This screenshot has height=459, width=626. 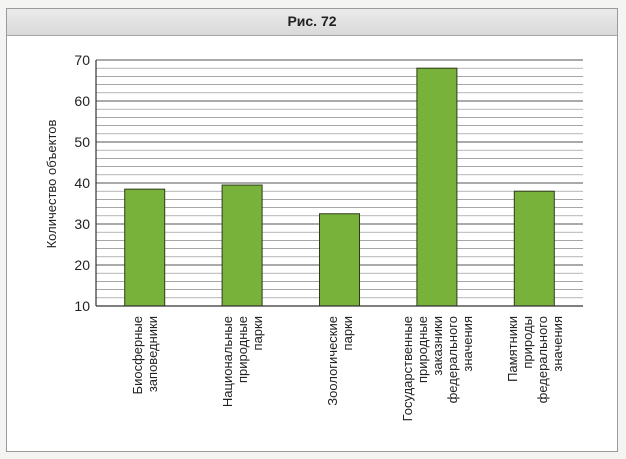 I want to click on x-category-label-line: Национальные, so click(x=227, y=361).